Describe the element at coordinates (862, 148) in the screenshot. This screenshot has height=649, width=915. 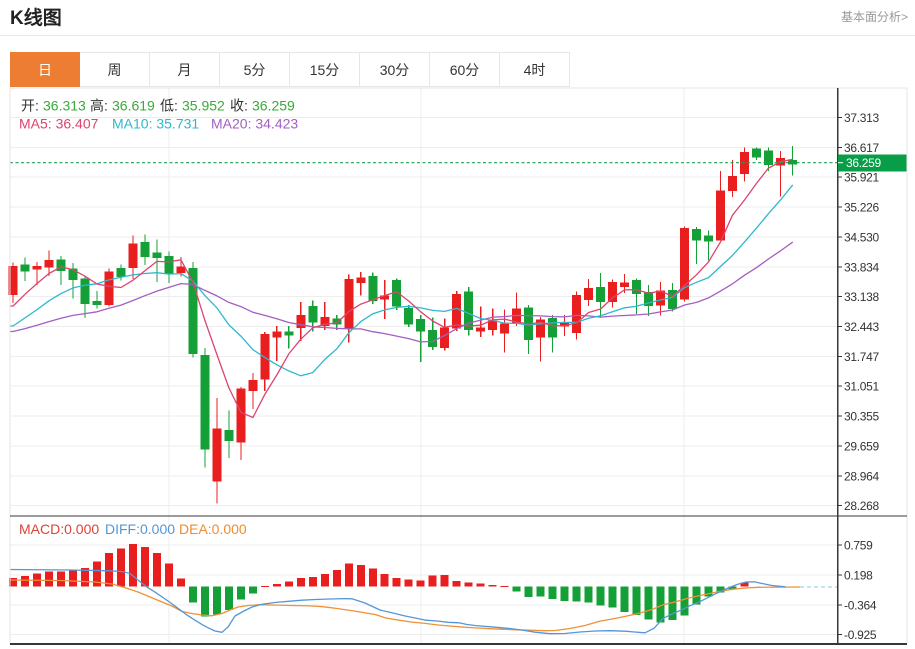
I see `svg-text: 36.617` at that location.